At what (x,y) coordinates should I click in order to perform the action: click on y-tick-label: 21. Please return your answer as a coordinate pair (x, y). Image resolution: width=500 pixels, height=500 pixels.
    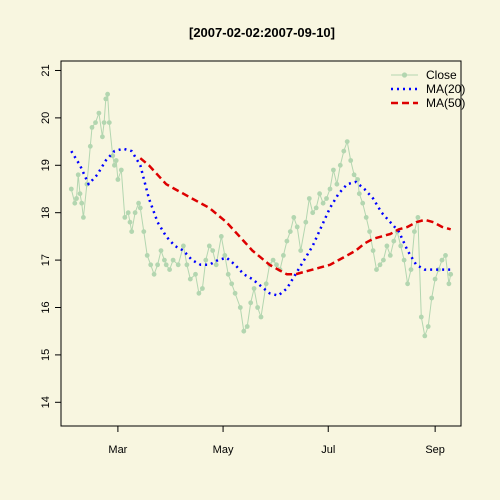
    Looking at the image, I should click on (46, 70).